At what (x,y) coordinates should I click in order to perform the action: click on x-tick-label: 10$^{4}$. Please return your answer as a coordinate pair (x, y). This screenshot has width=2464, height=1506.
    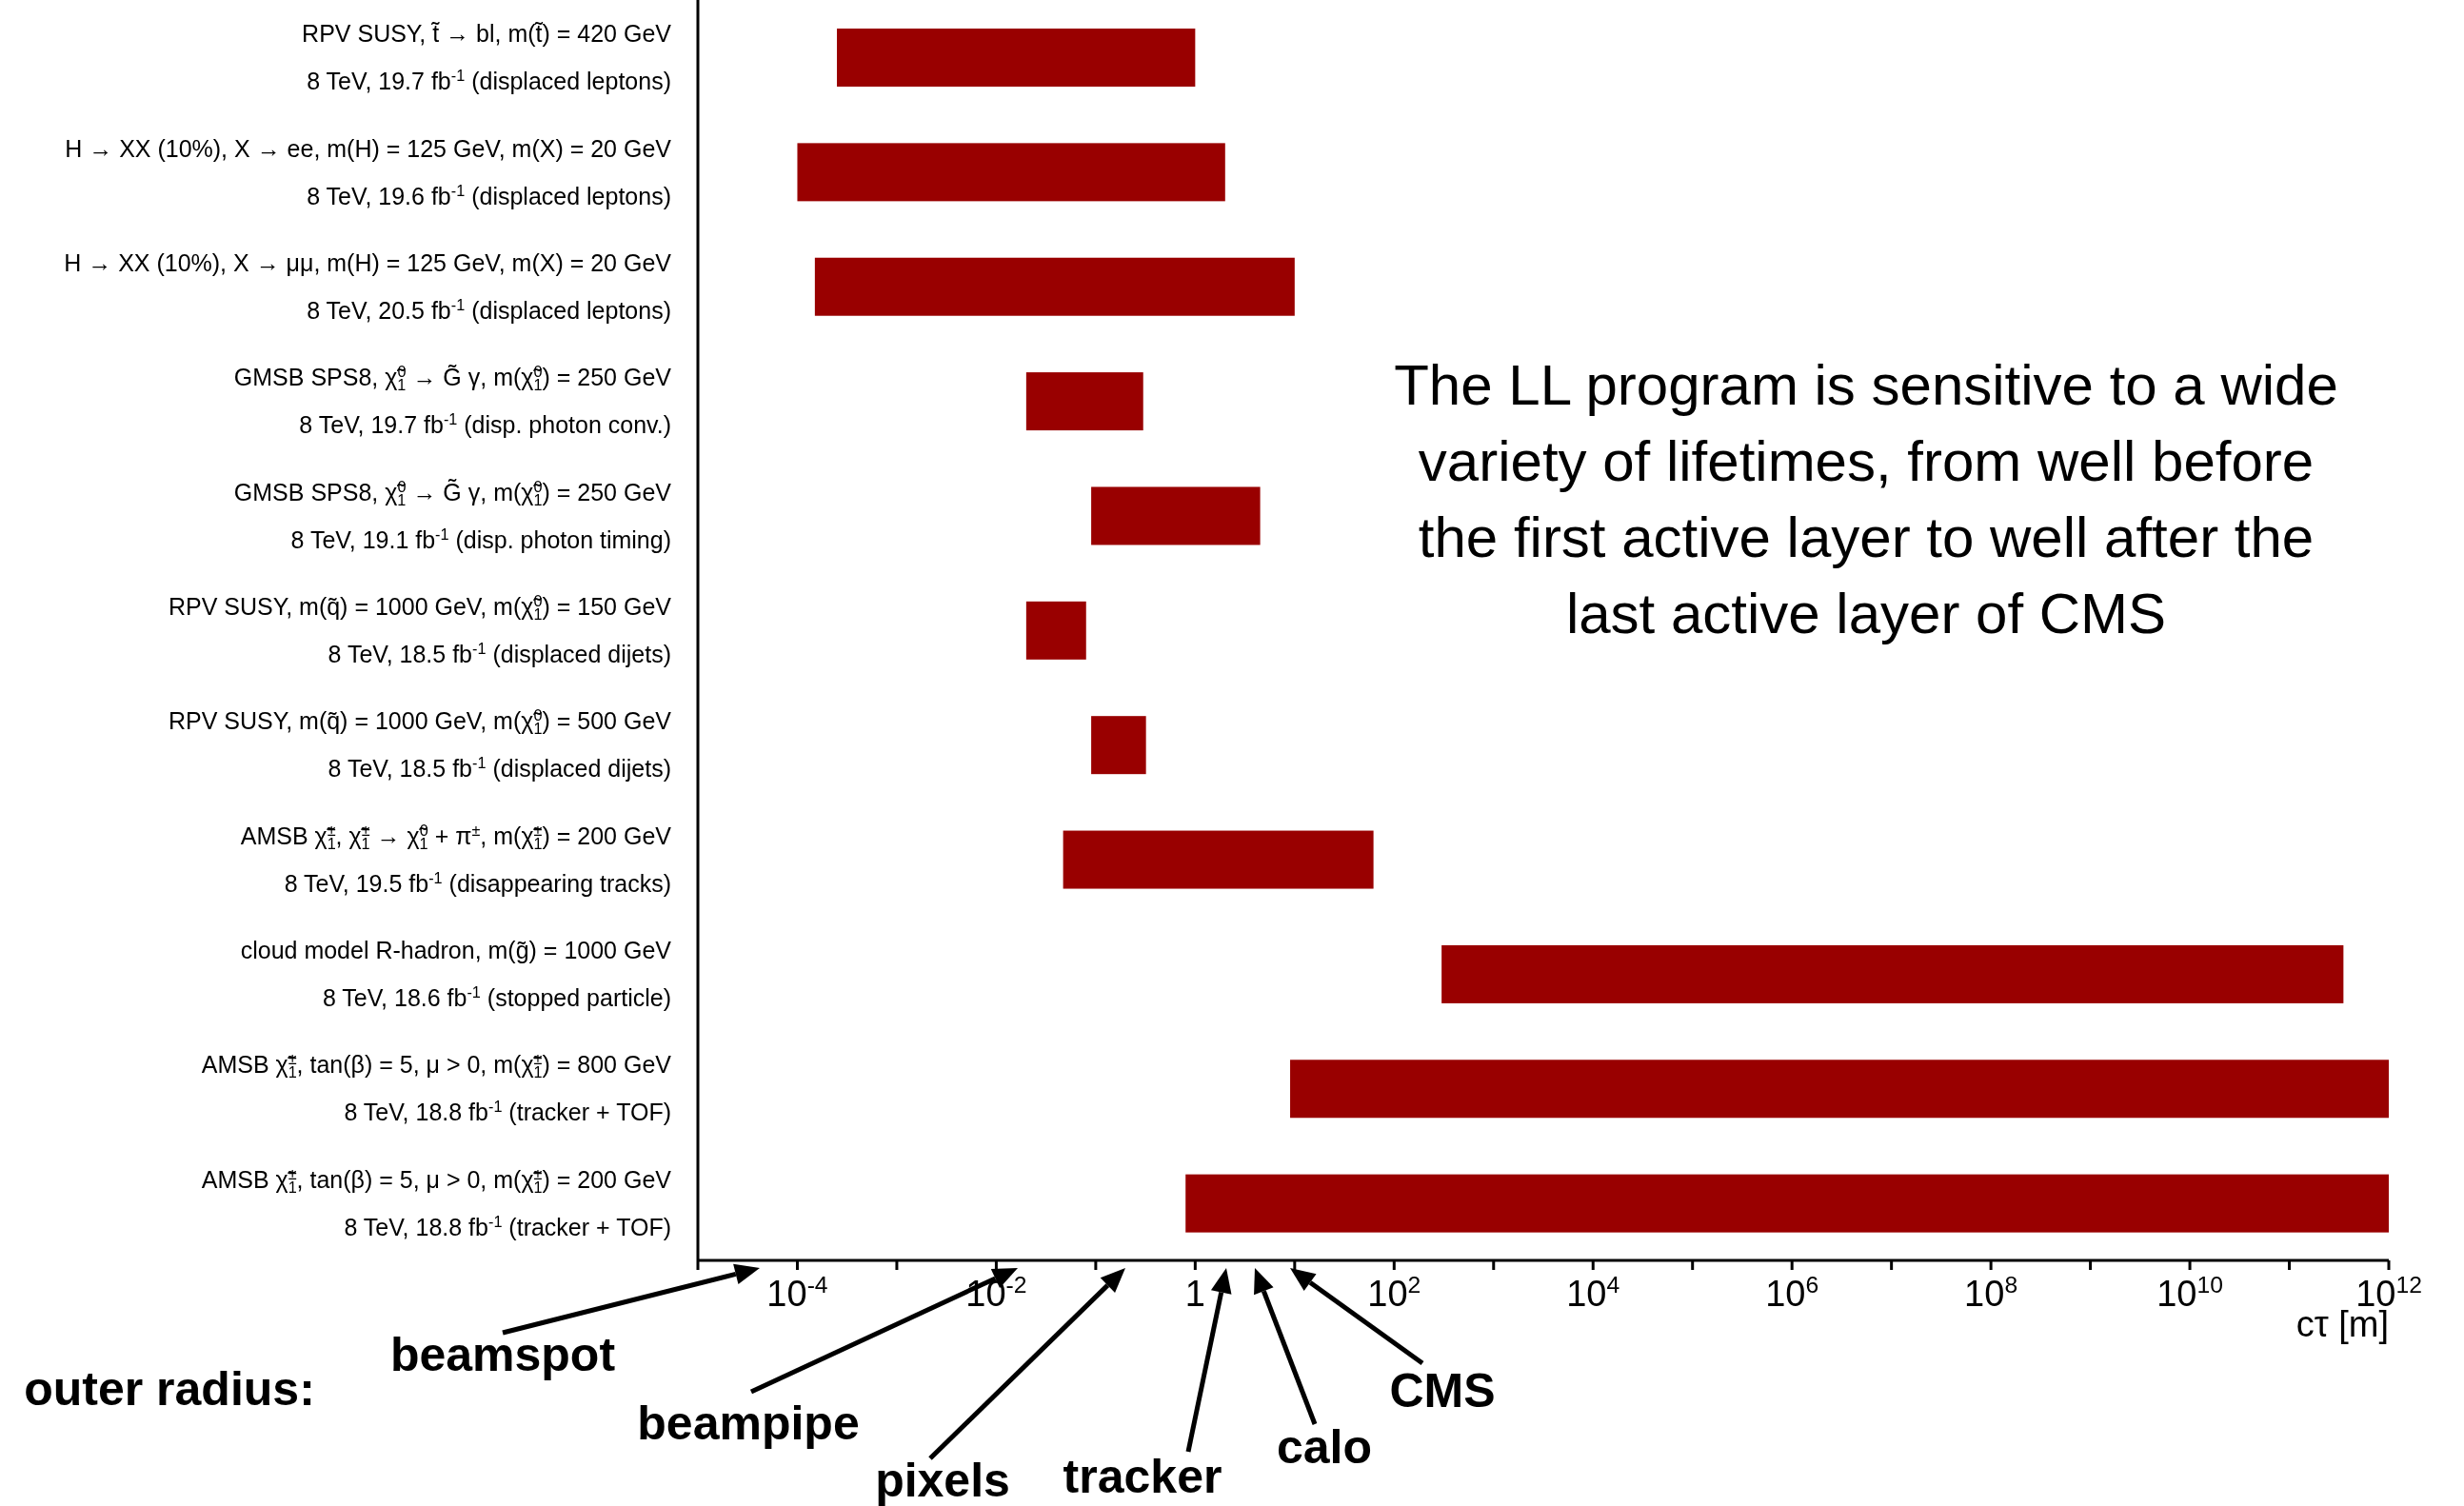
    Looking at the image, I should click on (1593, 1293).